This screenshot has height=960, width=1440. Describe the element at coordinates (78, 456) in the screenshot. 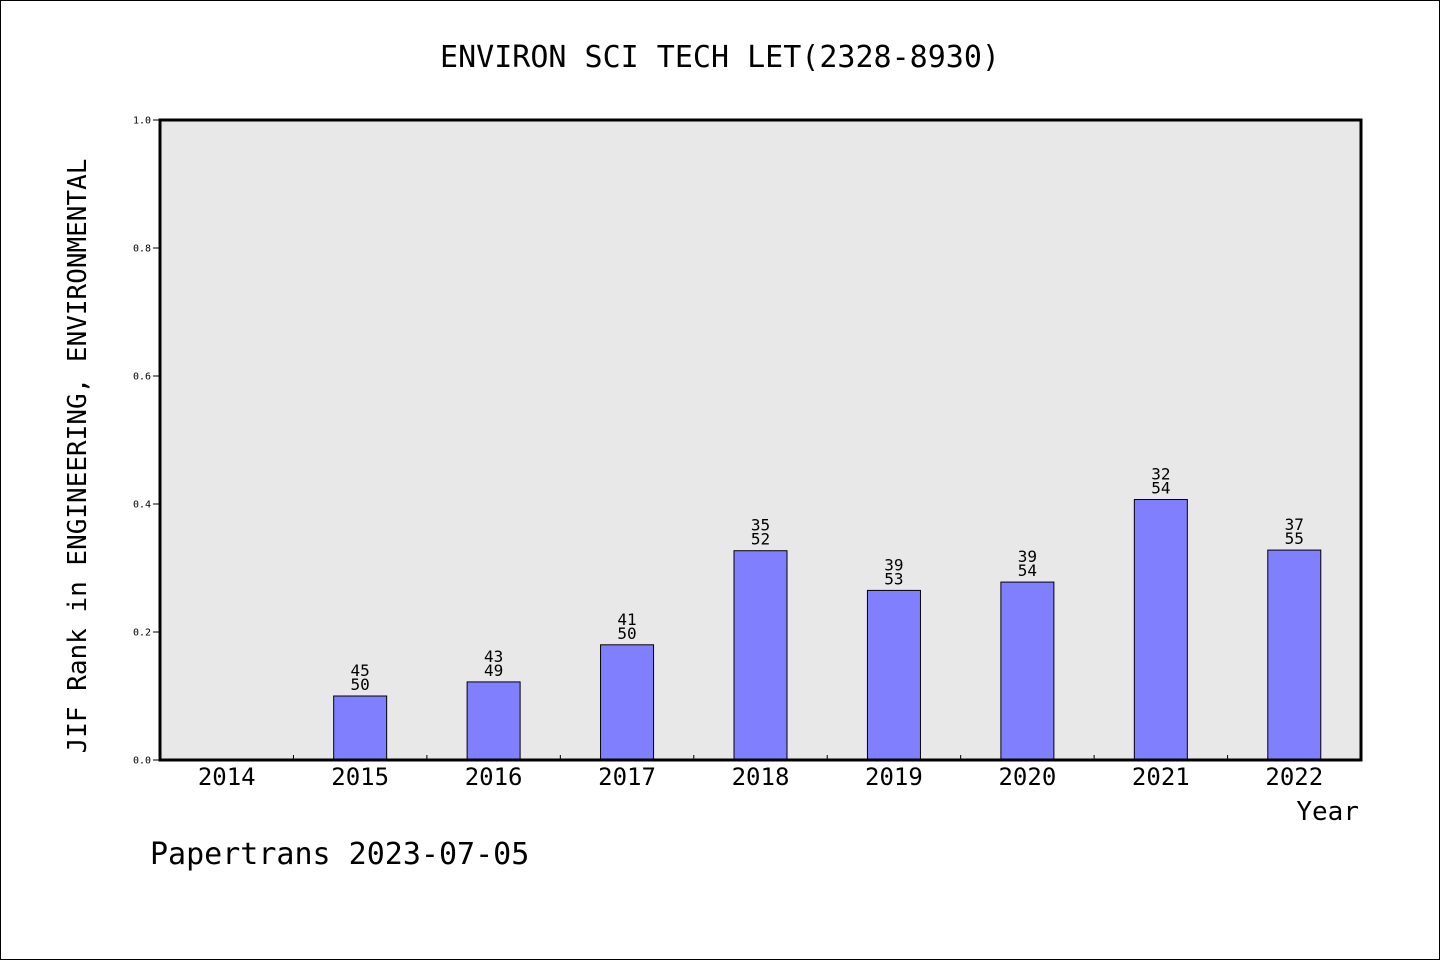

I see `y-axis-title: JIF Rank in ENGINEERING, ENVIRONMENTAL` at that location.